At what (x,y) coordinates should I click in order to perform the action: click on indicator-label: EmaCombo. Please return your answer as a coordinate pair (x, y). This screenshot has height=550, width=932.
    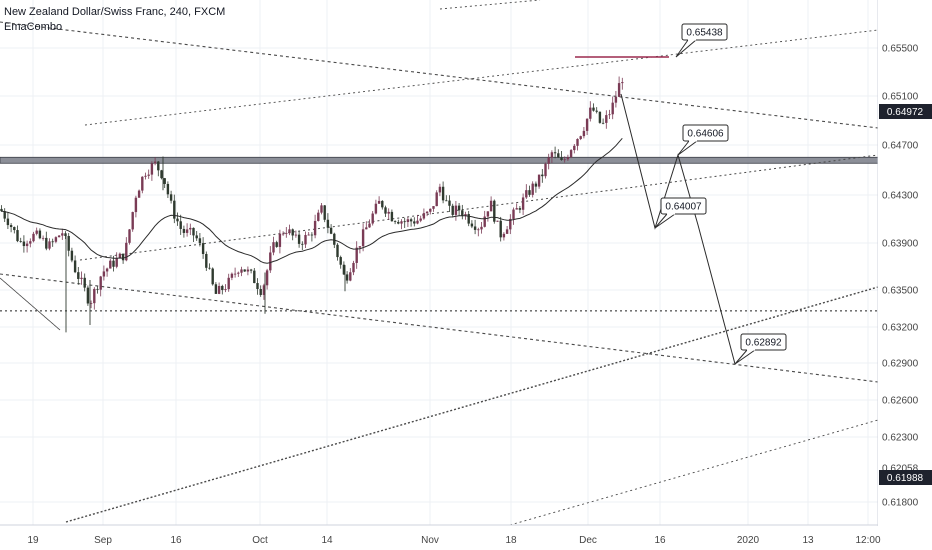
    Looking at the image, I should click on (33, 27).